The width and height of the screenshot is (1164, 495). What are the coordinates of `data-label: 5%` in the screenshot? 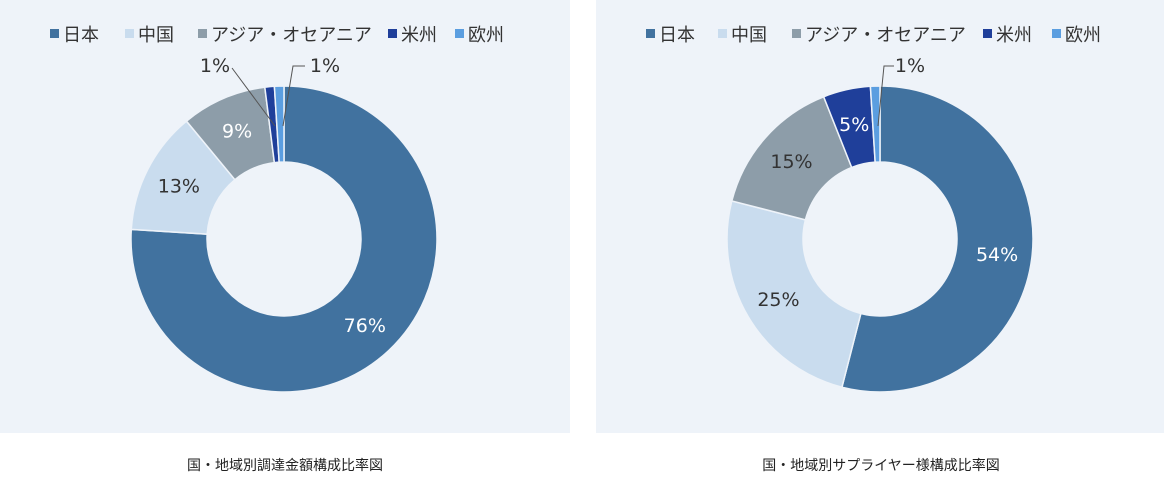 It's located at (854, 125).